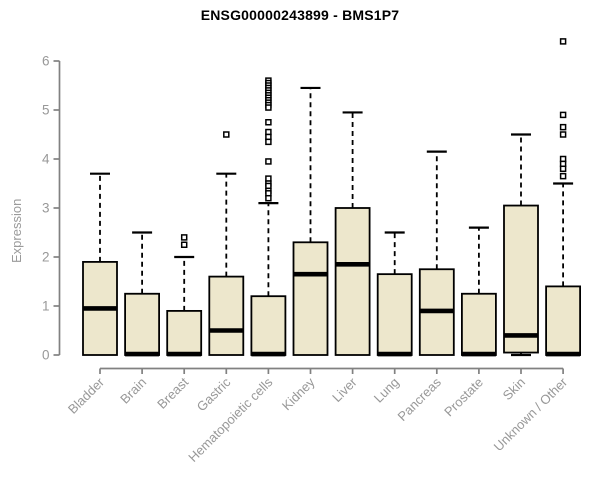  I want to click on box-group-kidney, so click(310, 221).